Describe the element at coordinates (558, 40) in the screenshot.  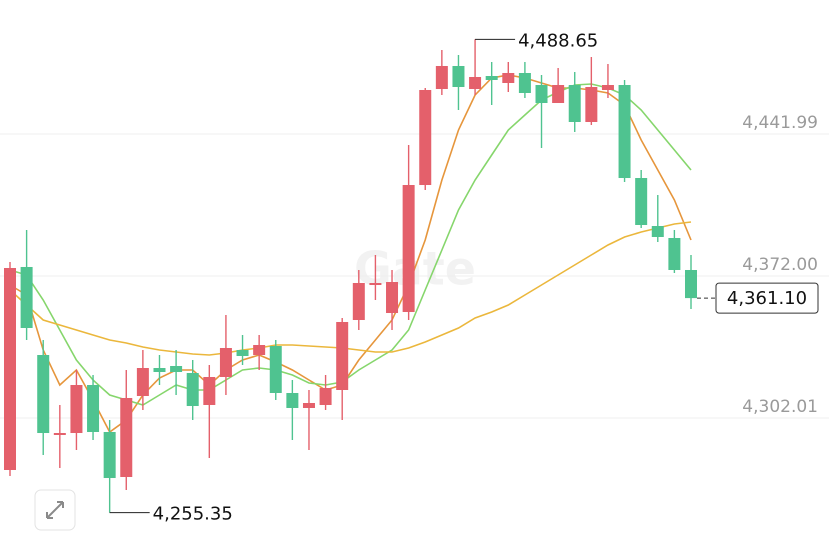
I see `high-label: 4,488.65` at that location.